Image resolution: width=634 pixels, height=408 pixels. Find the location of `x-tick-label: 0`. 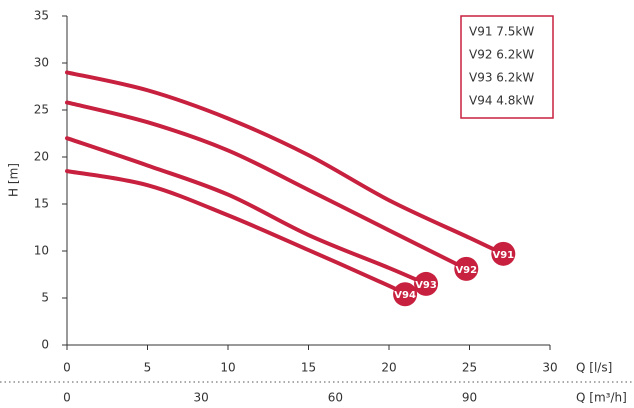

x-tick-label: 0 is located at coordinates (67, 368).